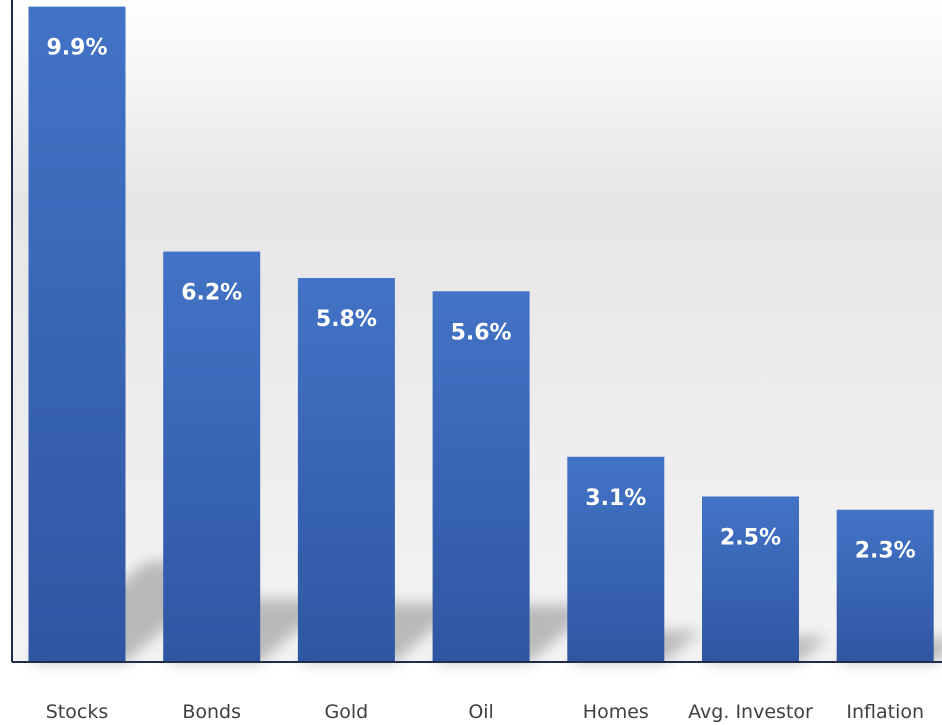  I want to click on bar-homes, so click(616, 559).